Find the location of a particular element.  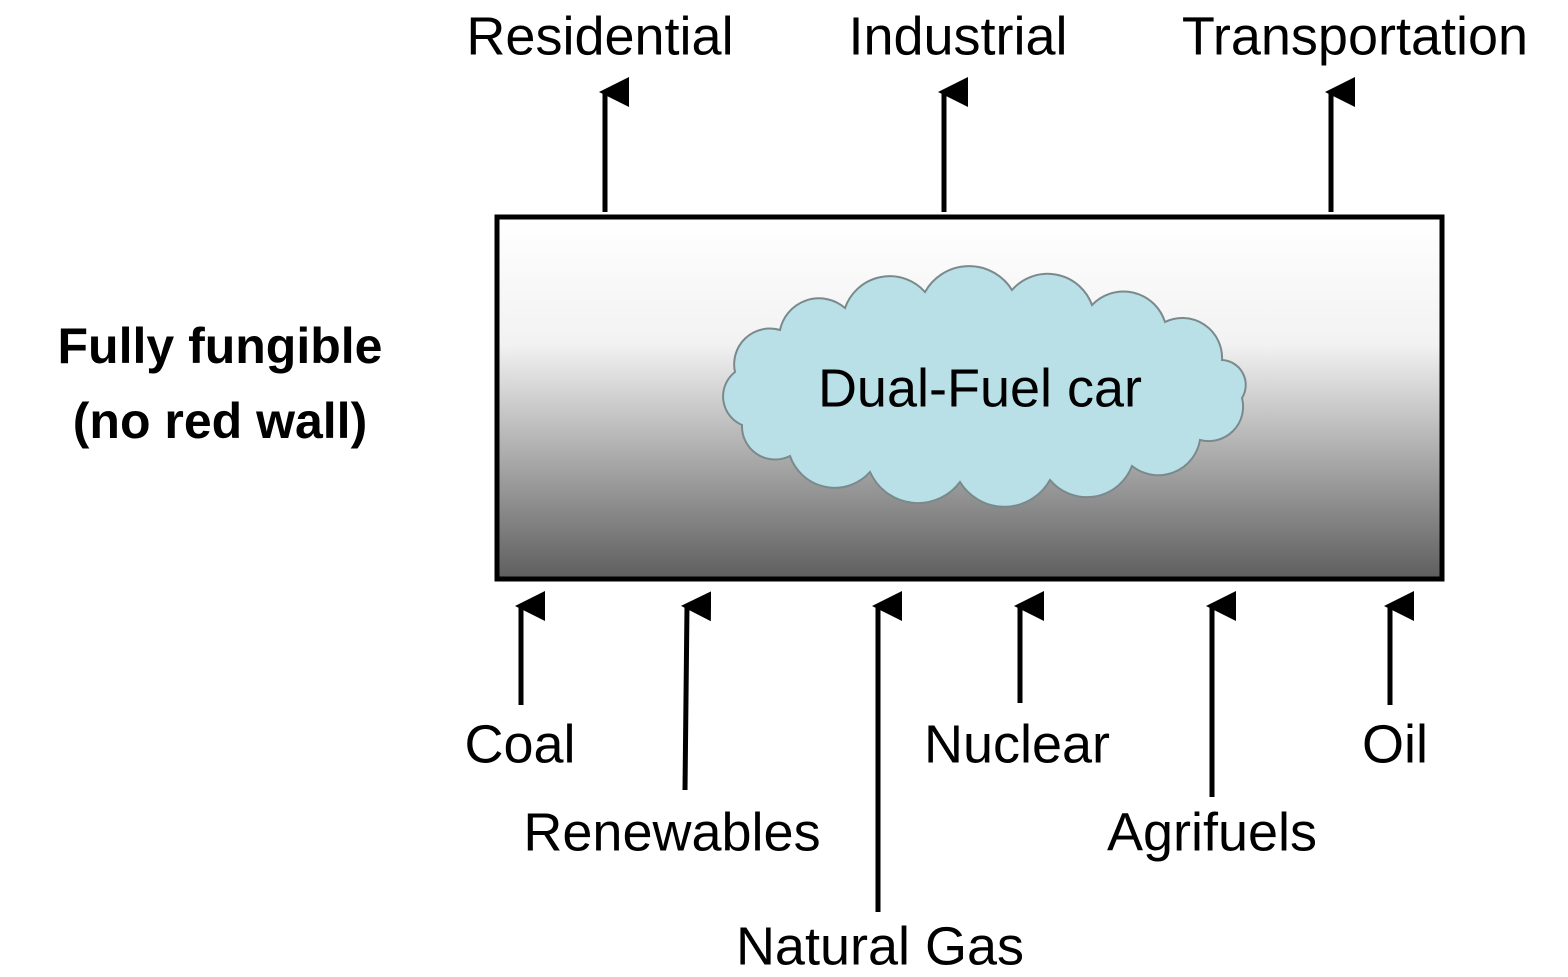

center-label: Dual-Fuel car is located at coordinates (980, 388).